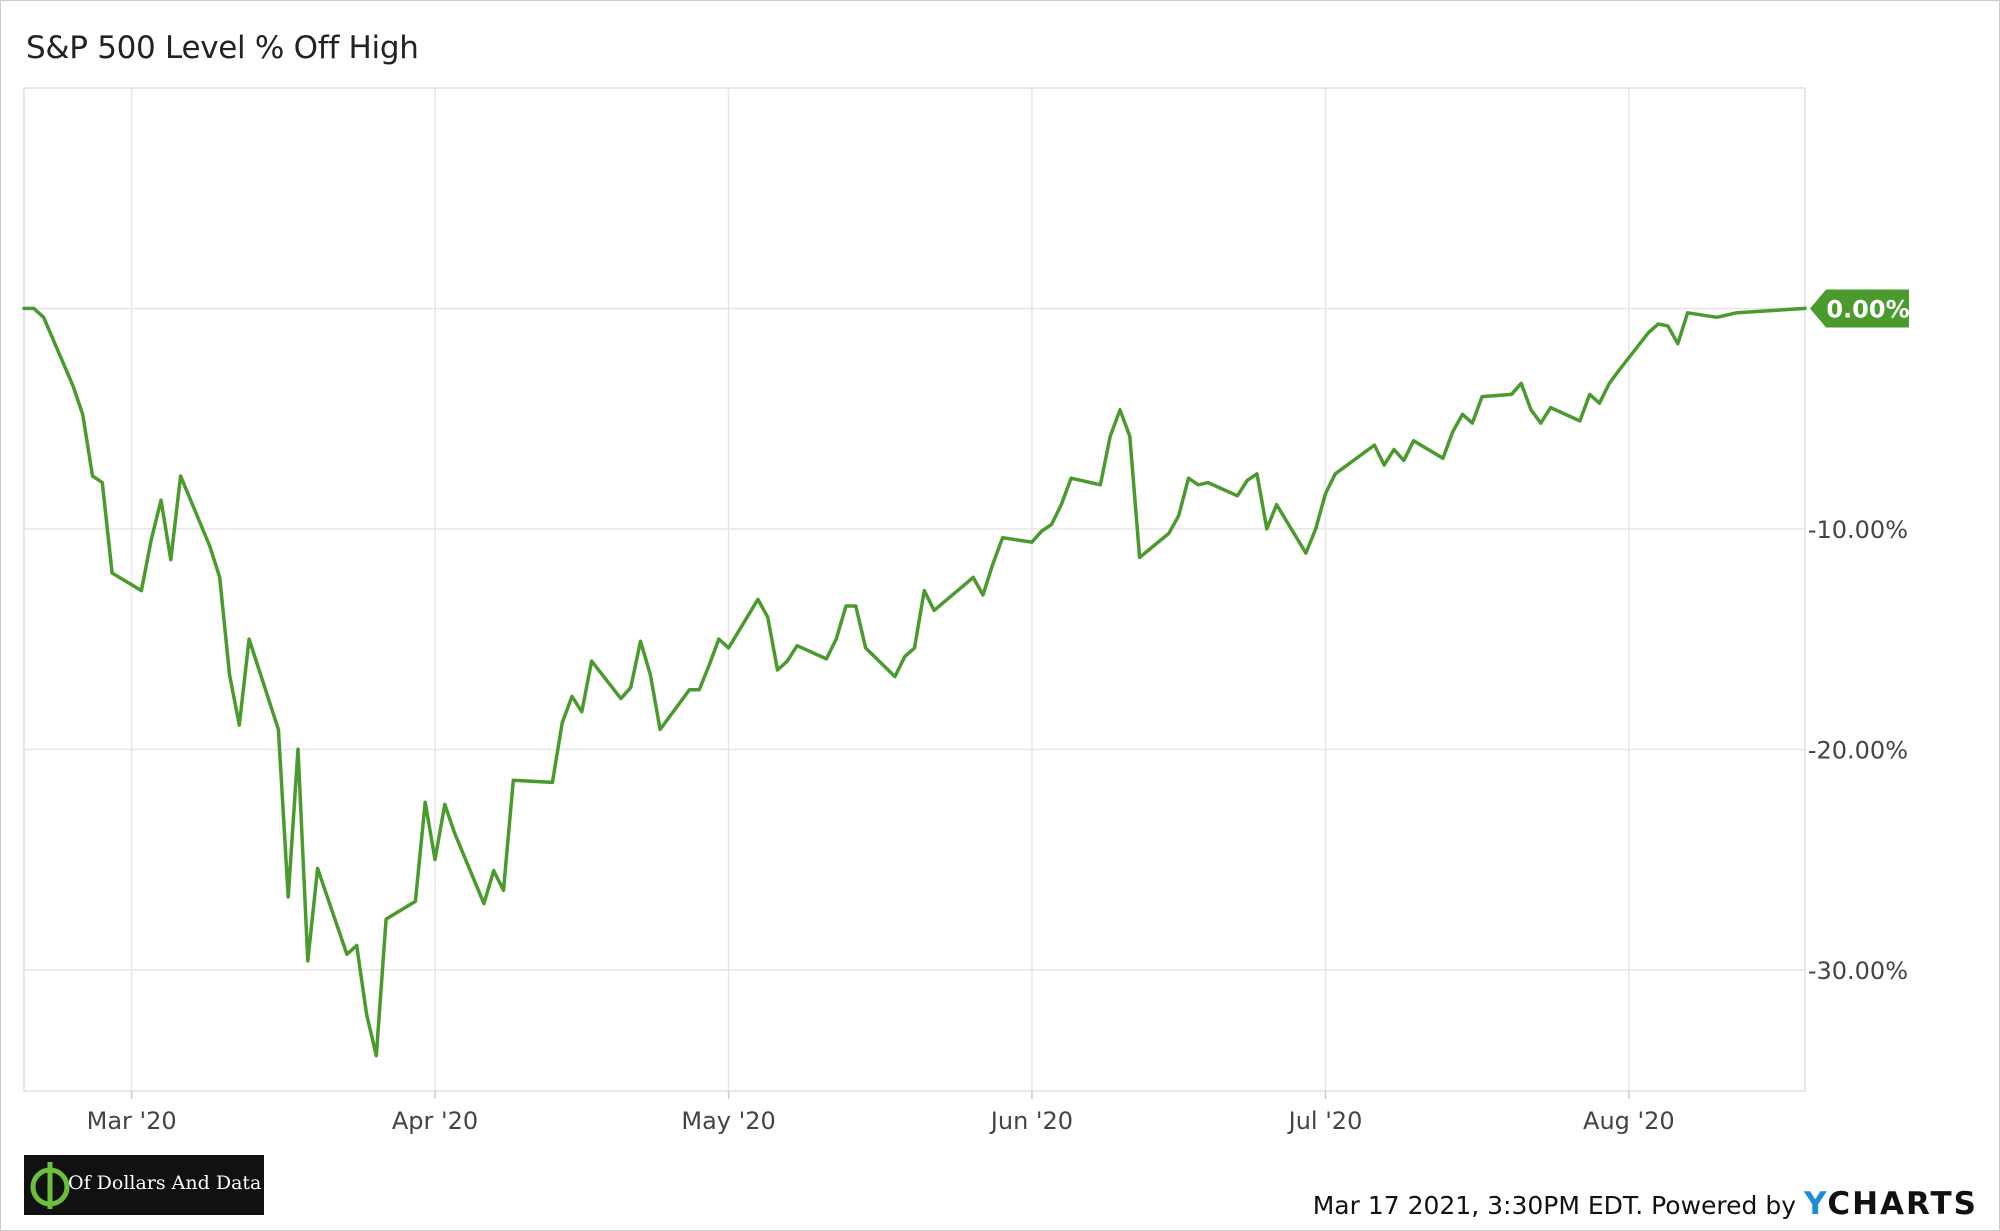 The image size is (2000, 1231). What do you see at coordinates (1724, 1205) in the screenshot?
I see `powered-by-text: Powered by` at bounding box center [1724, 1205].